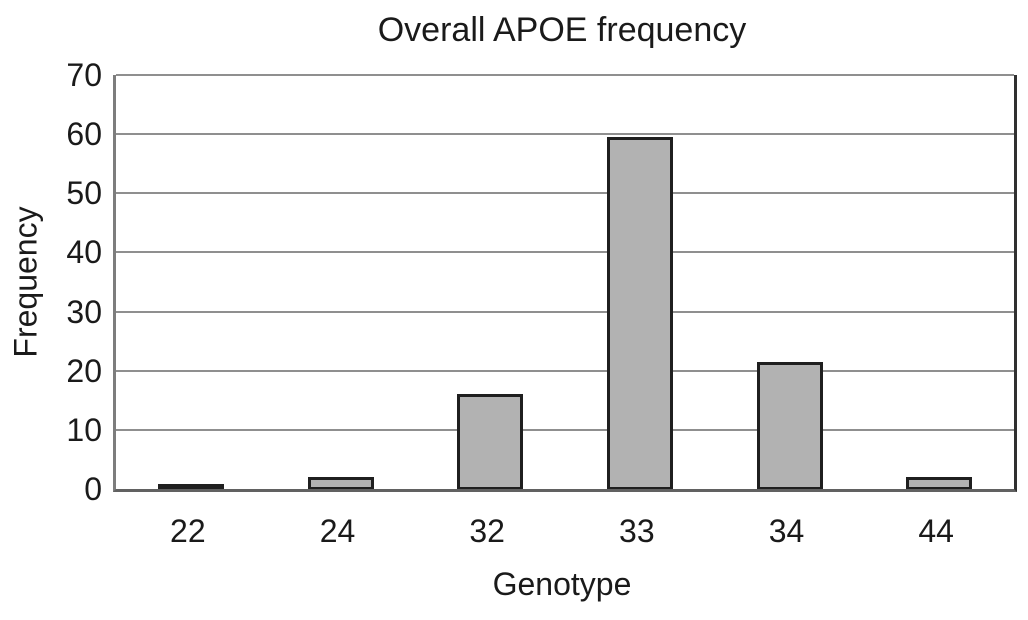  What do you see at coordinates (84, 193) in the screenshot?
I see `y-tick-label-50: 50` at bounding box center [84, 193].